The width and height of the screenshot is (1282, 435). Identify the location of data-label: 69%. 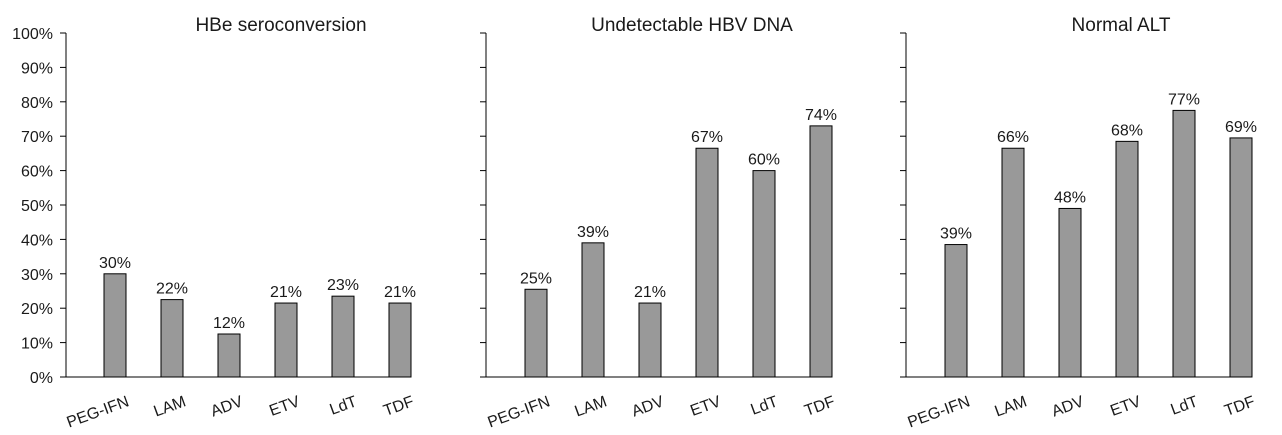
(1241, 127).